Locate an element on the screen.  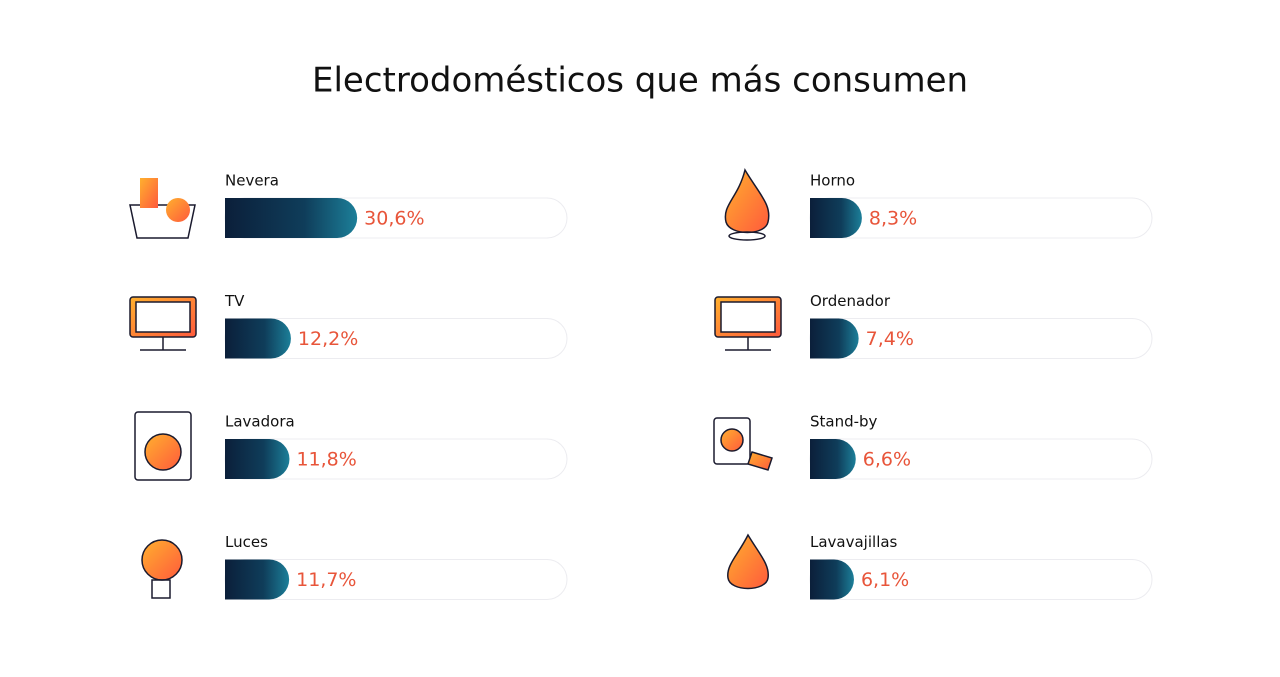
value-label: 7,4% is located at coordinates (890, 339).